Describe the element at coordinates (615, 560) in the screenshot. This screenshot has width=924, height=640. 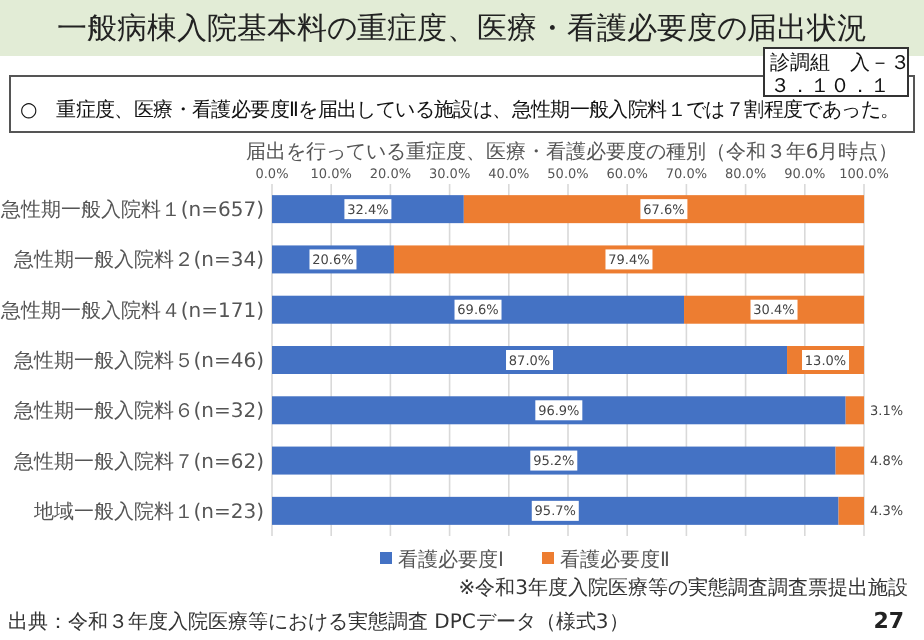
I see `legend-label: 看護必要度Ⅱ` at that location.